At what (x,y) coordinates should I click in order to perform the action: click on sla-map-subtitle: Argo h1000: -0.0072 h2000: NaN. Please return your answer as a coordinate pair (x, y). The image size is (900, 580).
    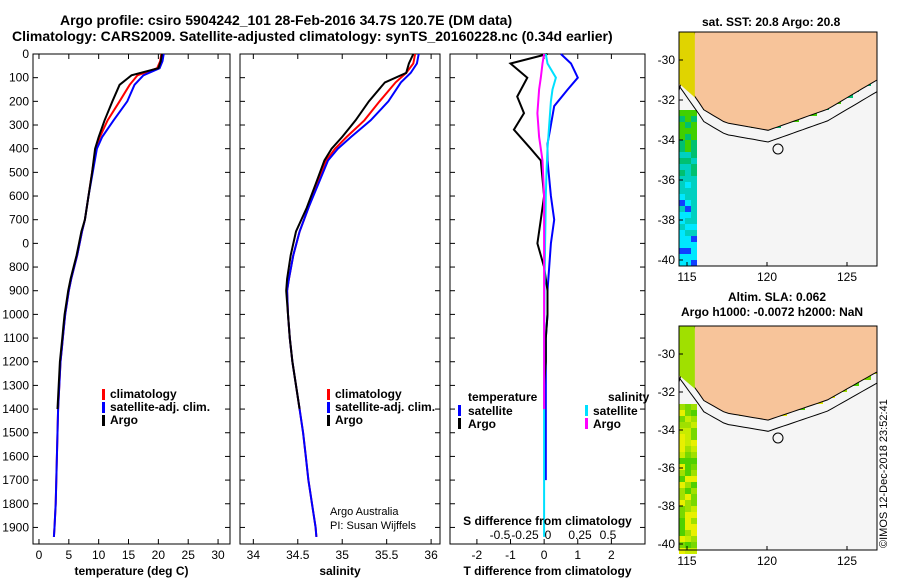
    Looking at the image, I should click on (772, 312).